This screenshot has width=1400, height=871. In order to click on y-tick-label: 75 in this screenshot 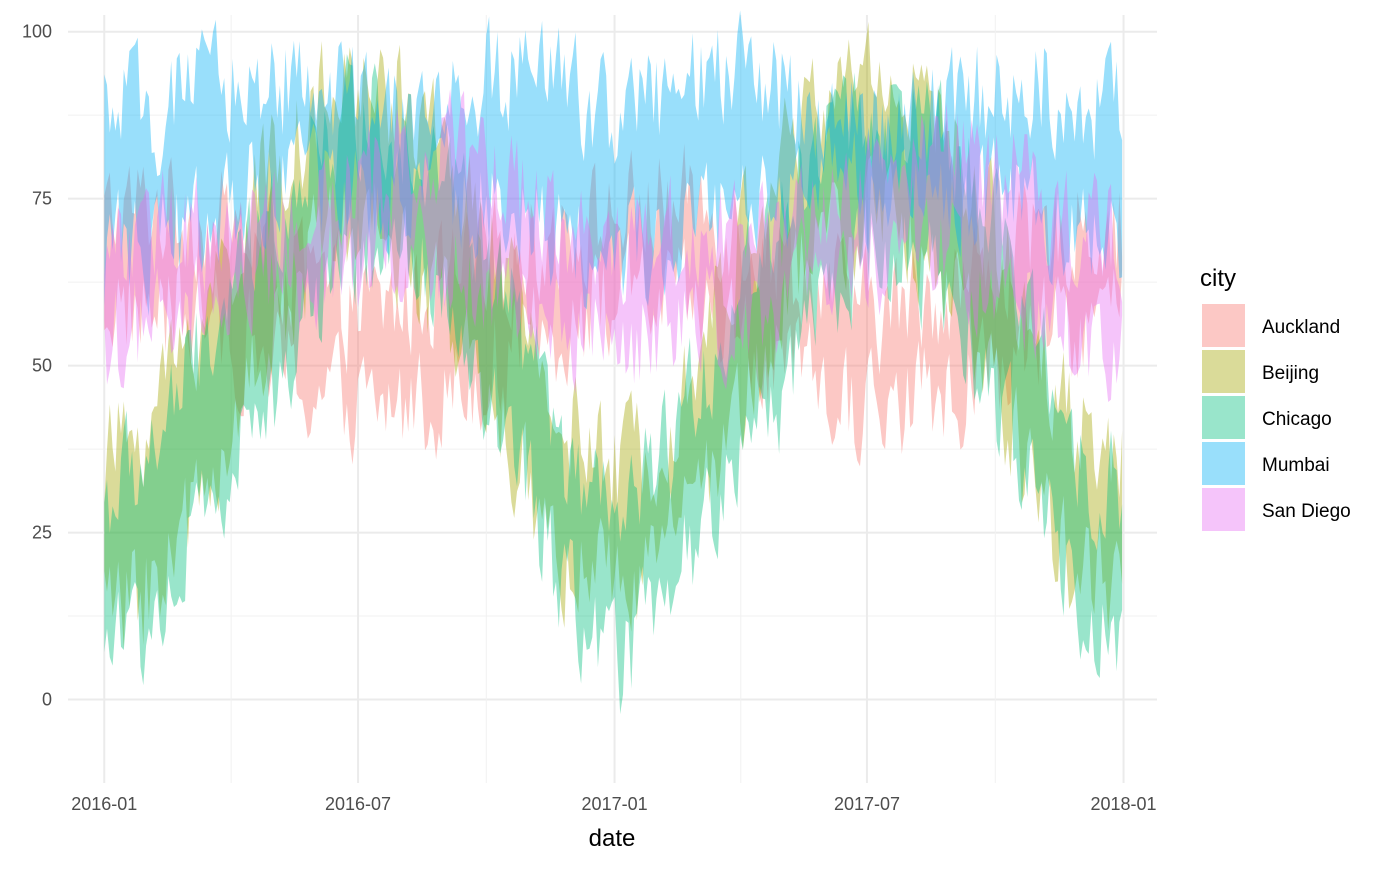, I will do `click(42, 199)`.